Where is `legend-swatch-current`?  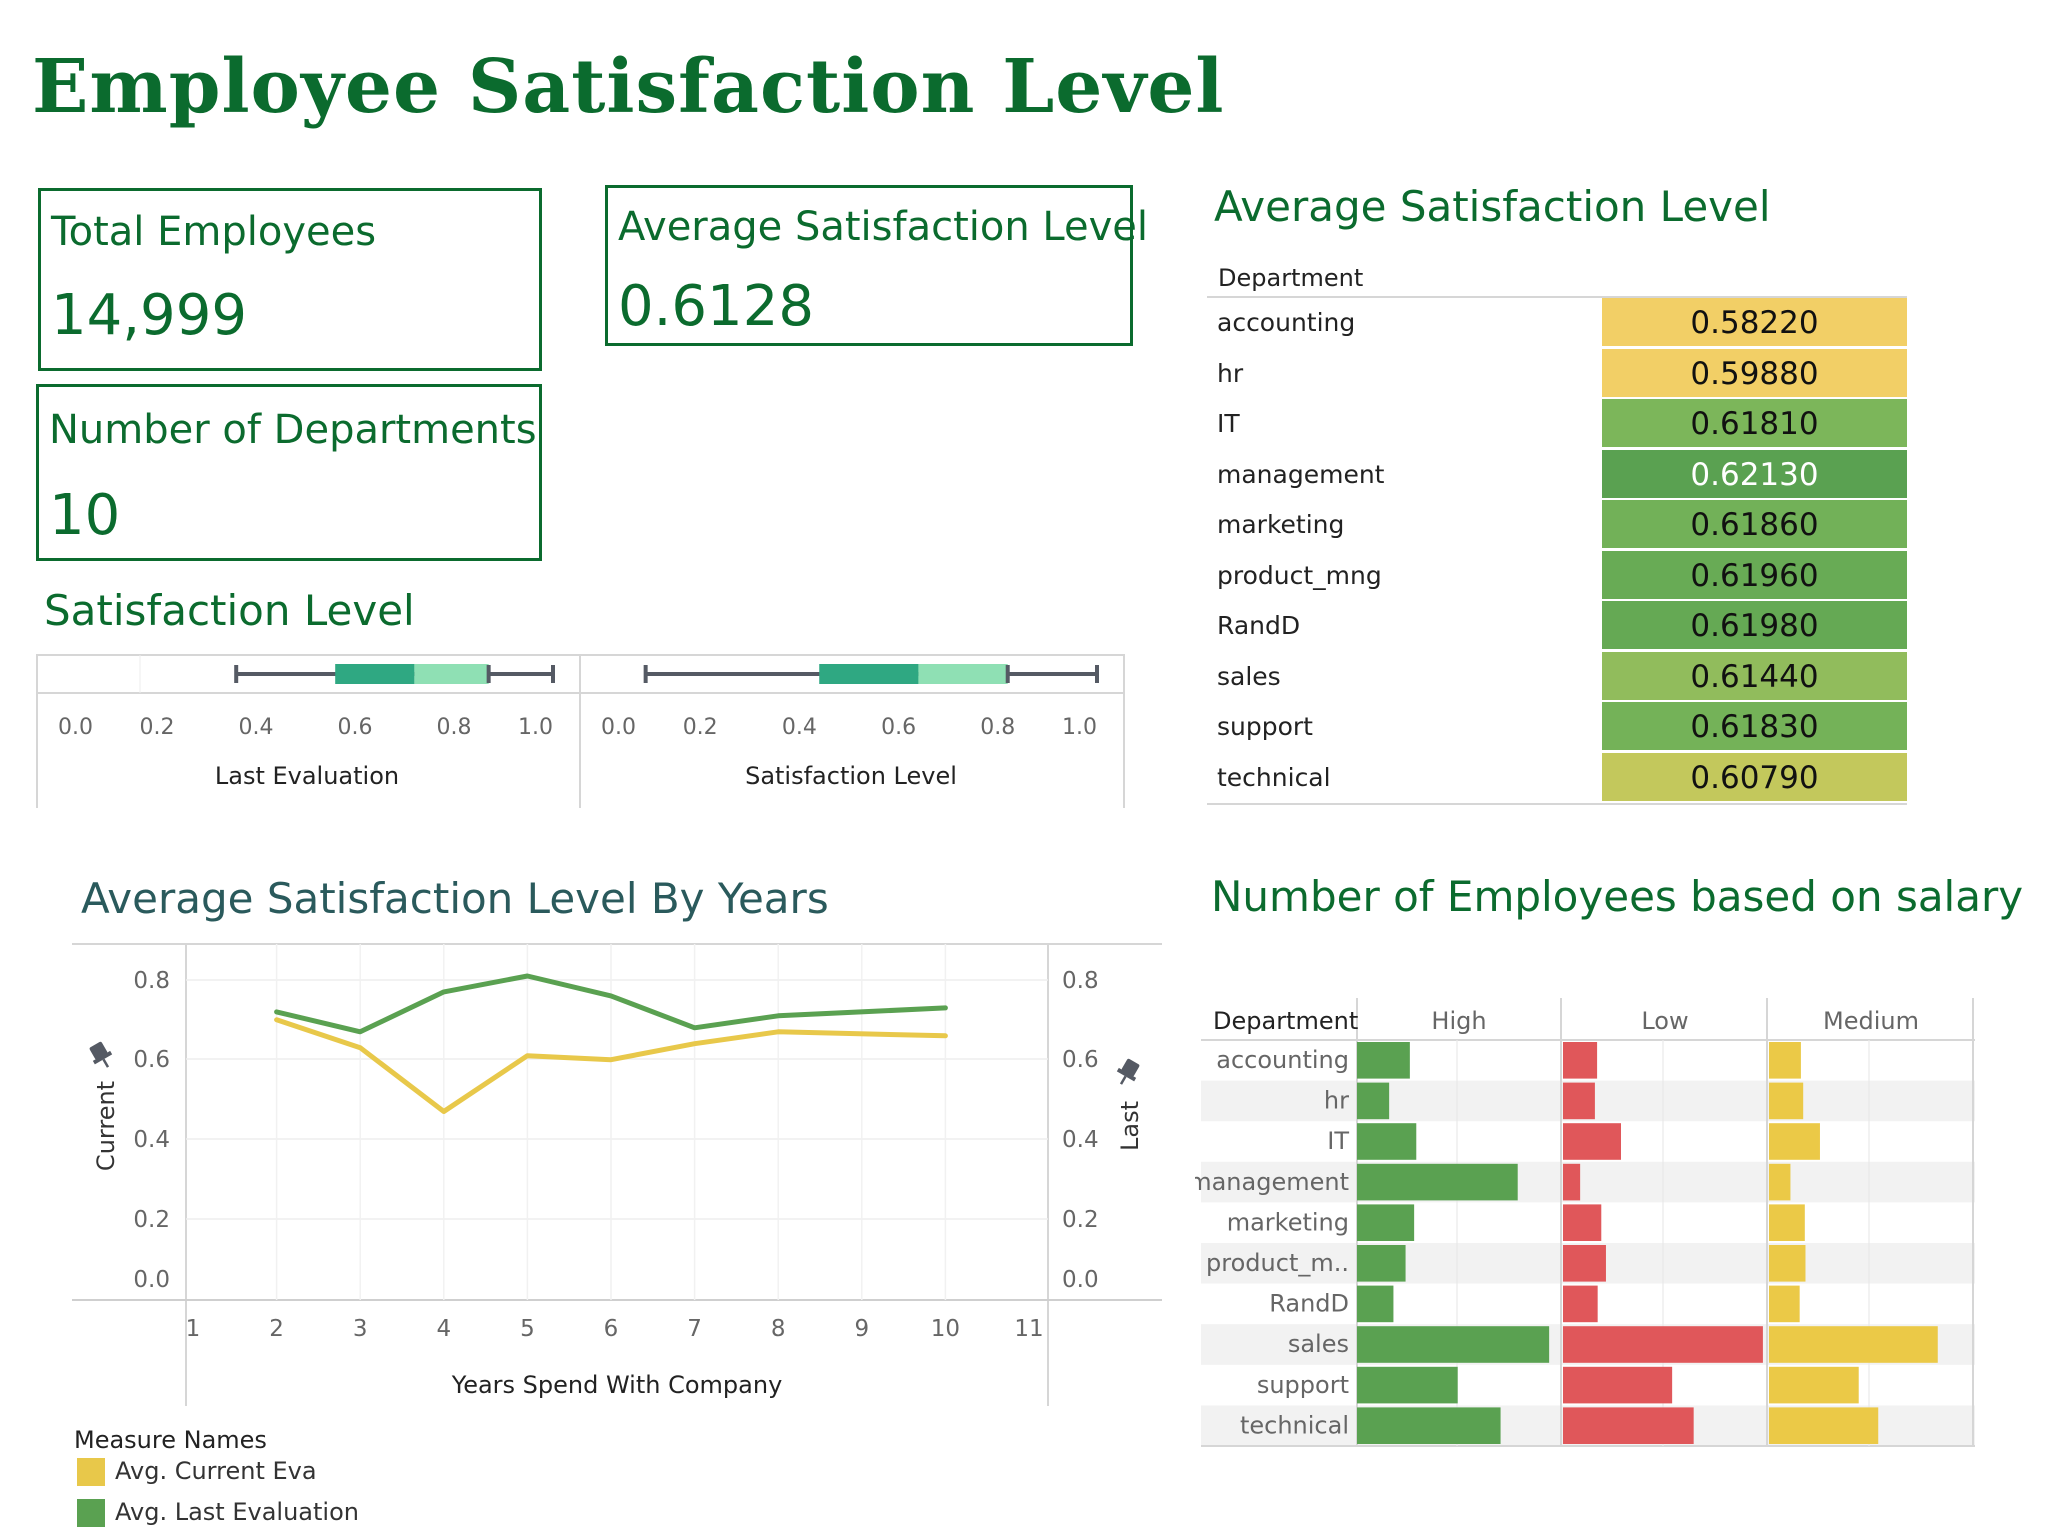 legend-swatch-current is located at coordinates (91, 1472).